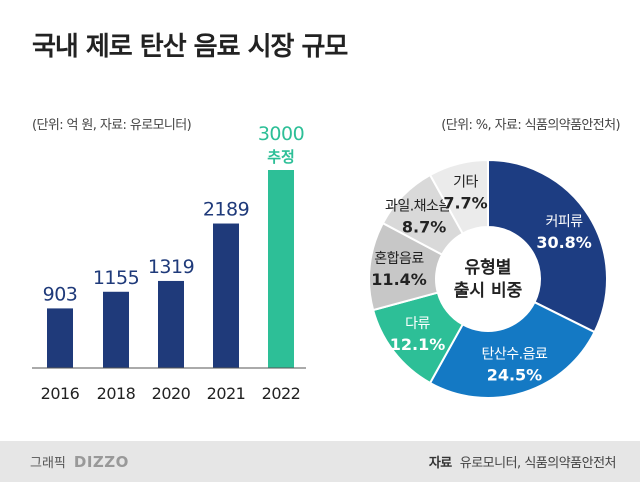 Image resolution: width=640 pixels, height=482 pixels. I want to click on bar-value-label-2016: 903, so click(60, 294).